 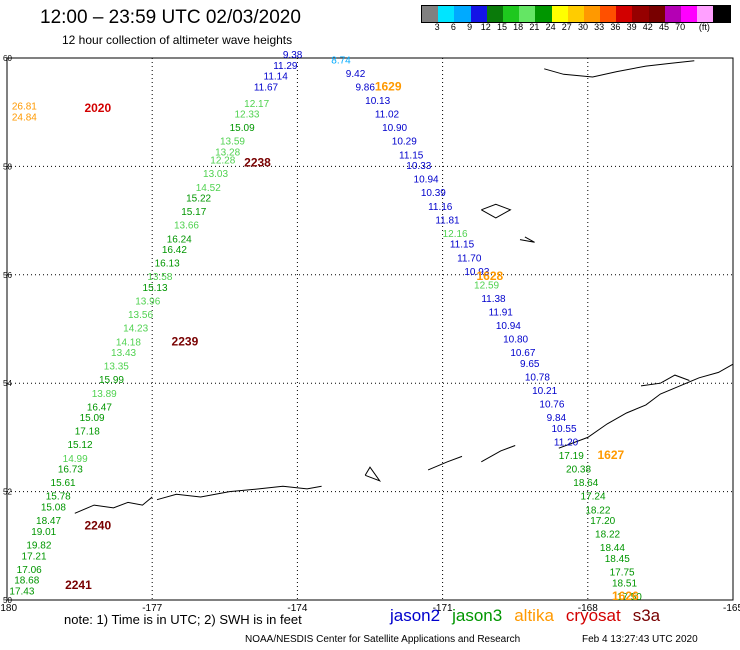 What do you see at coordinates (97, 526) in the screenshot?
I see `track-label: 2240` at bounding box center [97, 526].